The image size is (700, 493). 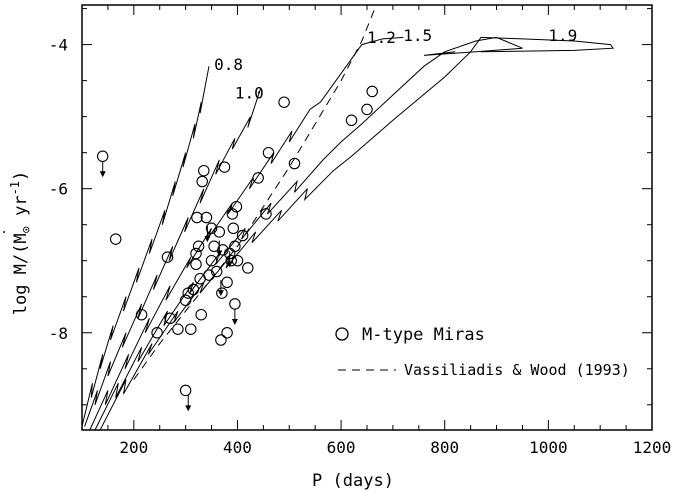 I want to click on track-label-1.5: 1.5, so click(x=417, y=35).